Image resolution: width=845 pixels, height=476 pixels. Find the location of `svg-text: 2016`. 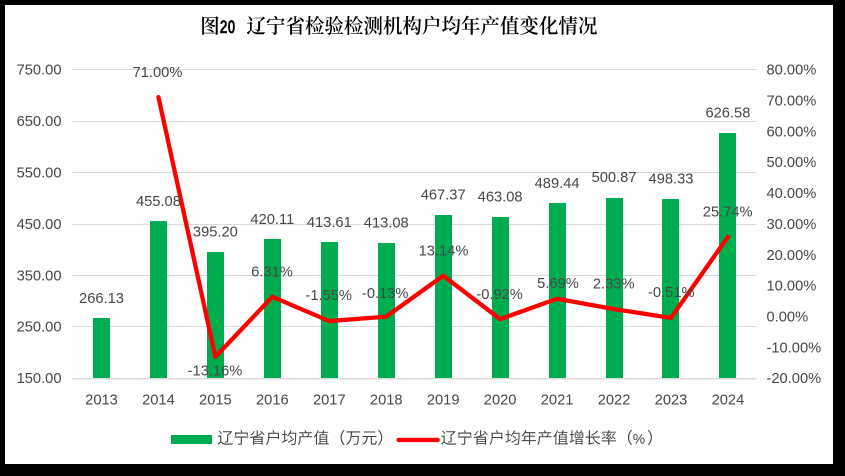

svg-text: 2016 is located at coordinates (272, 400).